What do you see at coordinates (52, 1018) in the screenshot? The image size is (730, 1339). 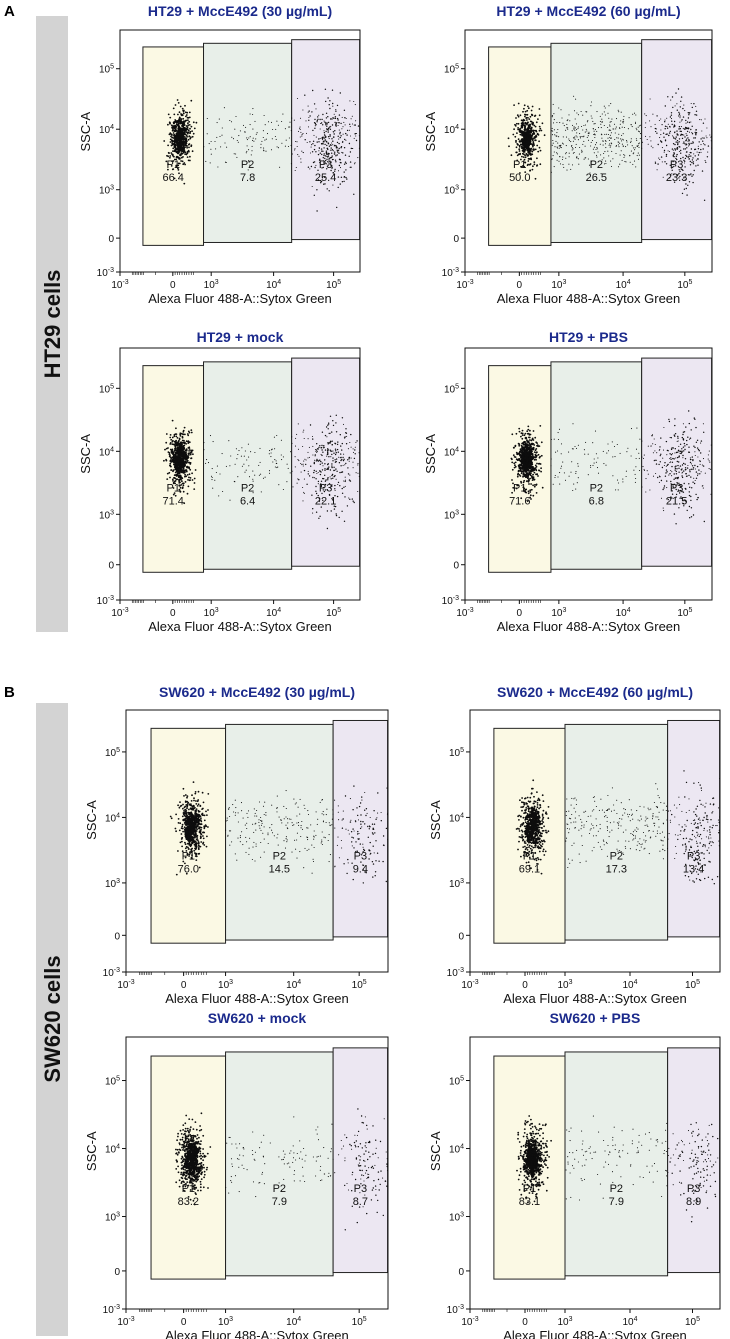 I see `side-label-sw620: SW620 cells` at bounding box center [52, 1018].